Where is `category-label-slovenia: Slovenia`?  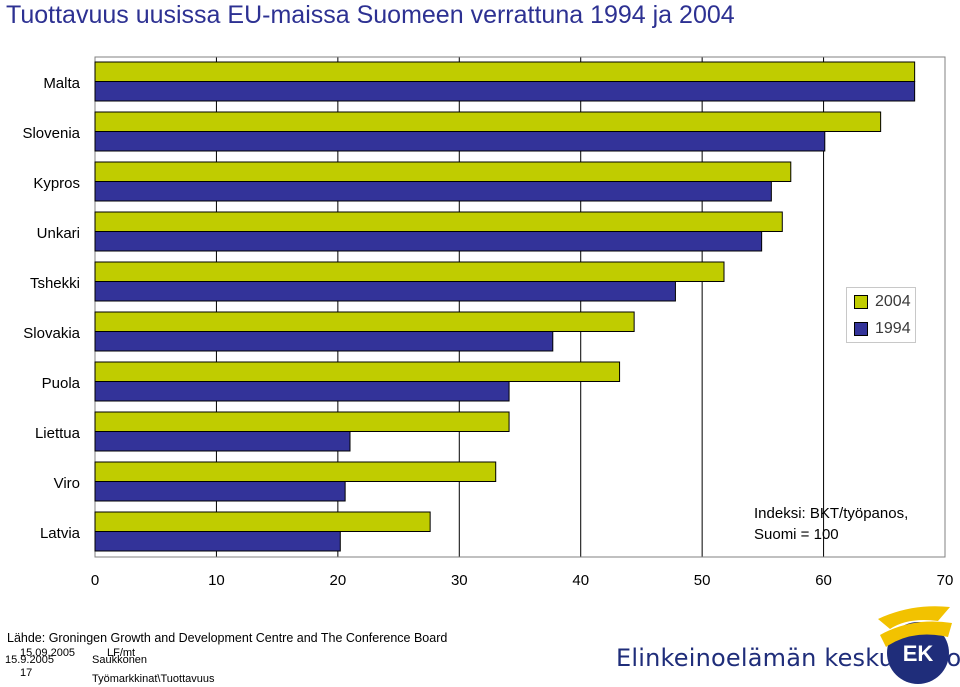 category-label-slovenia: Slovenia is located at coordinates (51, 133).